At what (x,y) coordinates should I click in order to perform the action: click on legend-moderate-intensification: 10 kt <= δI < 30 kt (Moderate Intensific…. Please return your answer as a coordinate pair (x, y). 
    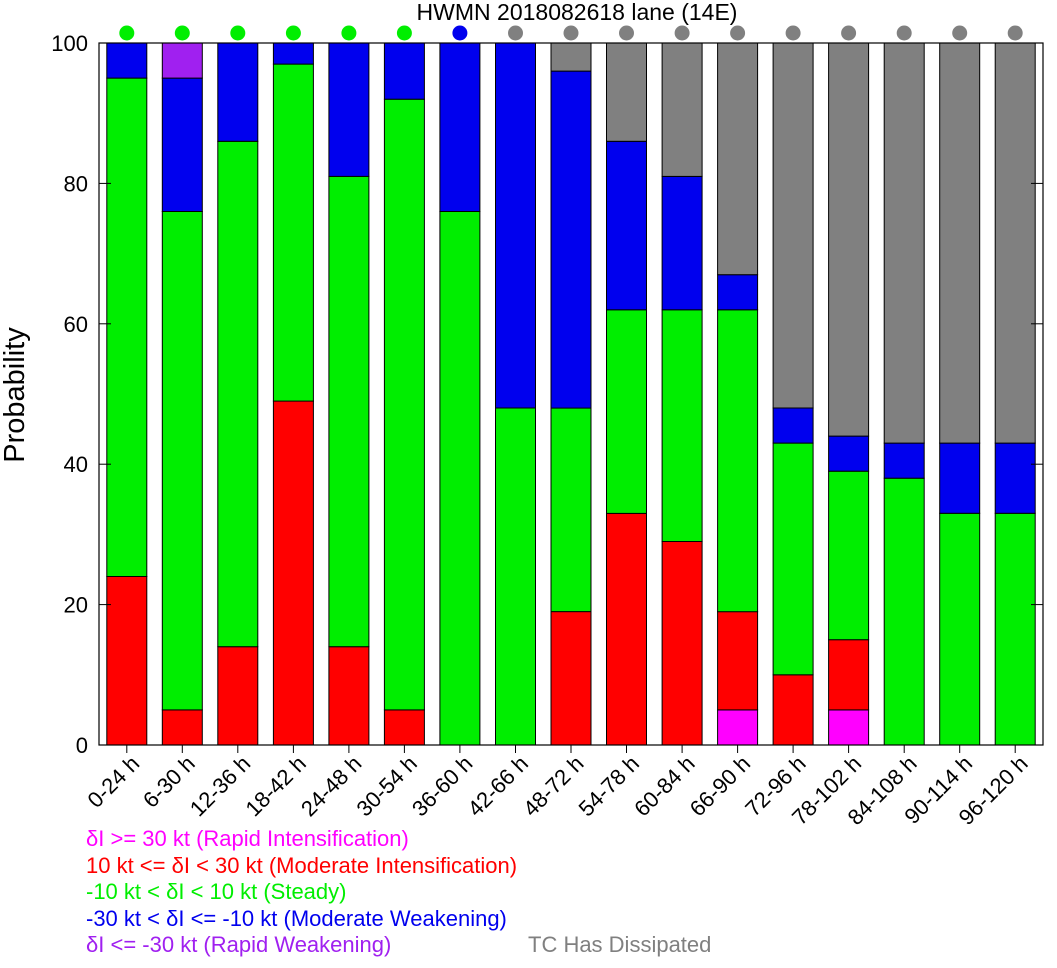
    Looking at the image, I should click on (302, 865).